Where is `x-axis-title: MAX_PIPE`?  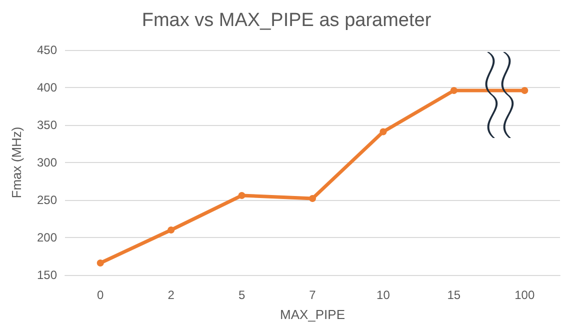 x-axis-title: MAX_PIPE is located at coordinates (313, 314).